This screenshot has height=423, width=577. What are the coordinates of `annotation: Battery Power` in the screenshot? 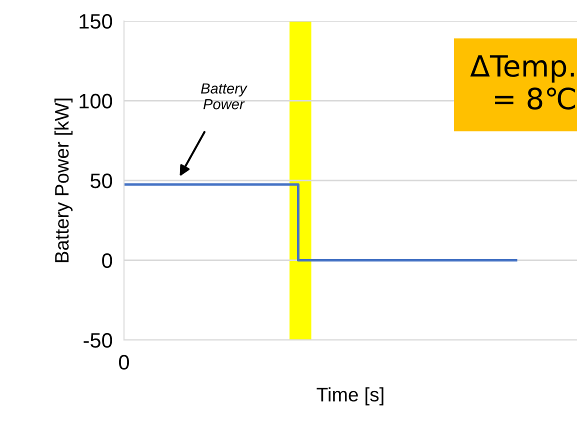 It's located at (224, 96).